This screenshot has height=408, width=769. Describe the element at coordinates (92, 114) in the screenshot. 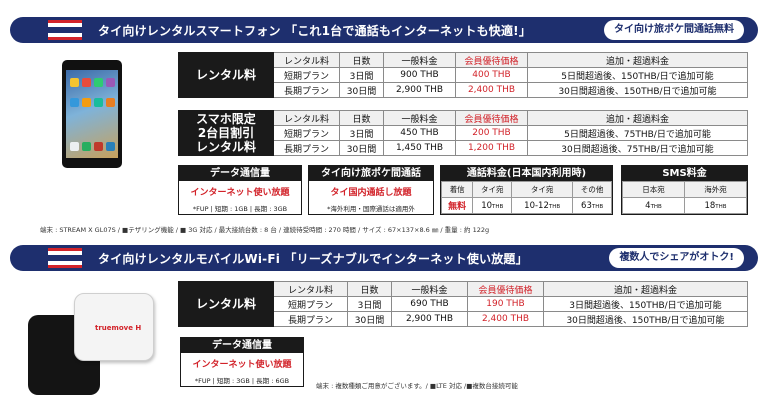

I see `smartphone-image` at that location.